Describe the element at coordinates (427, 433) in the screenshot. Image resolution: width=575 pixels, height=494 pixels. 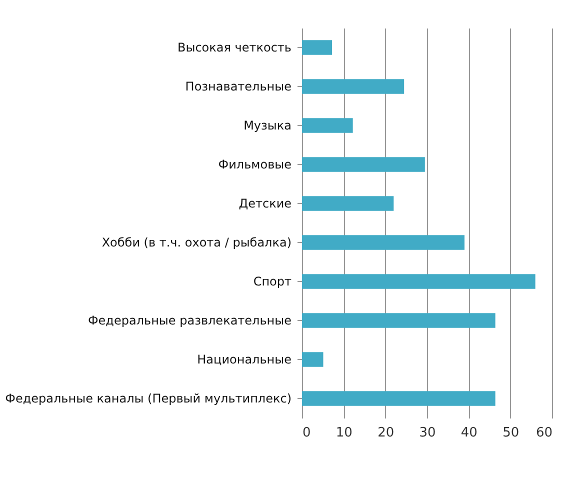
I see `x-tick-label: 30` at that location.